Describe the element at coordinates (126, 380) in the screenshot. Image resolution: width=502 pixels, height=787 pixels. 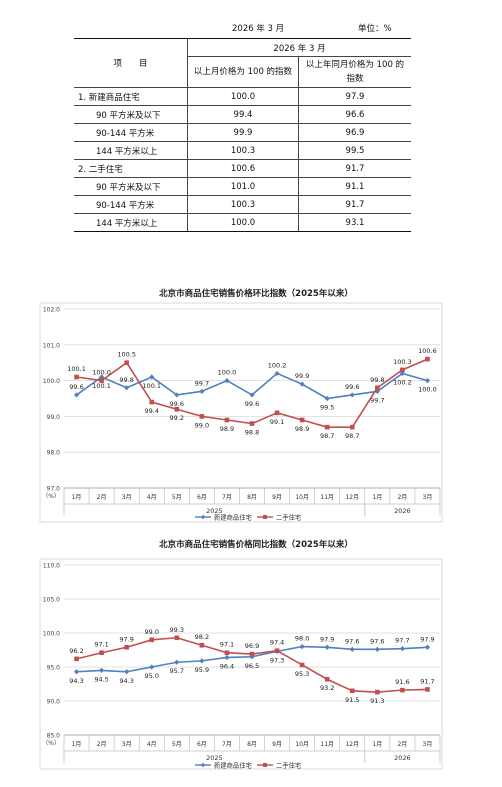
I see `data-label: 99.8` at that location.